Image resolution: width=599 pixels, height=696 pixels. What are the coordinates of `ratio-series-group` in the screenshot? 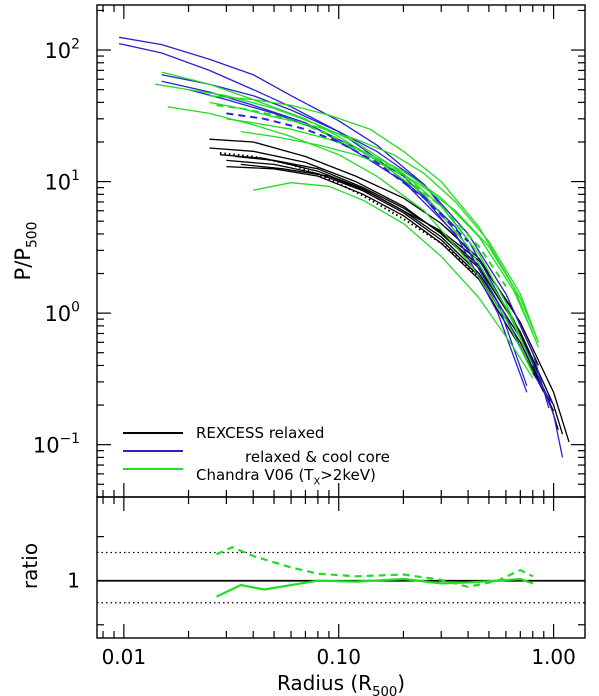 It's located at (375, 572).